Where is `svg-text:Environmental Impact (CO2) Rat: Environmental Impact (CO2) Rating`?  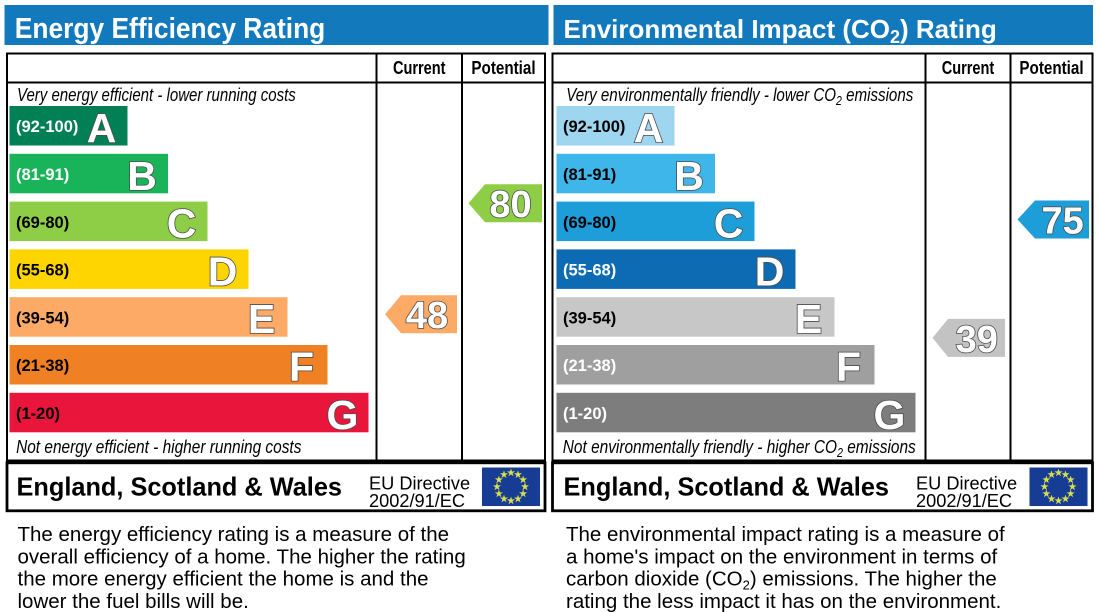
svg-text:Environmental Impact (CO2) Rat: Environmental Impact (CO2) Rating is located at coordinates (780, 30).